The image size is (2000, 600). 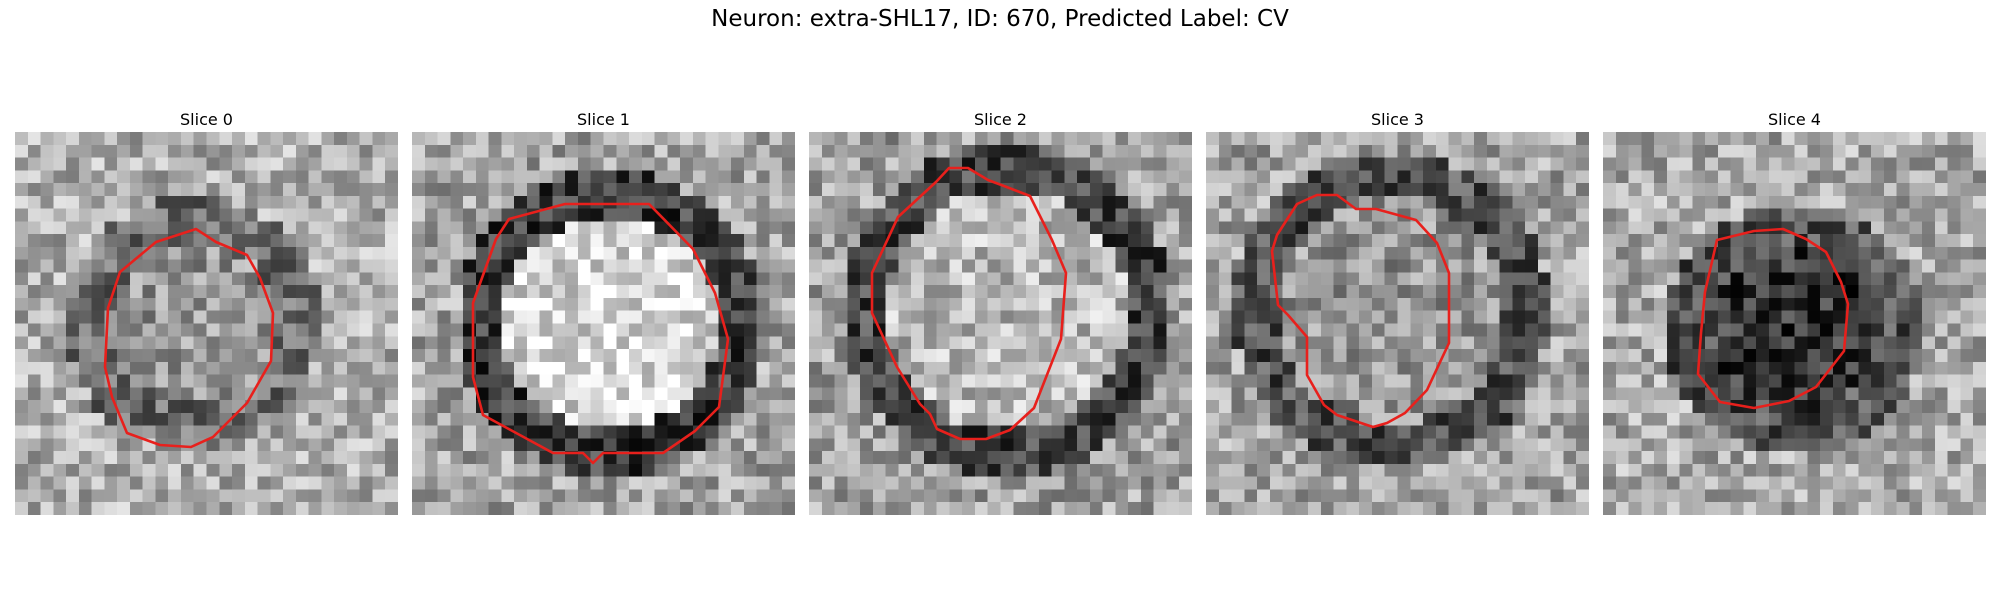 What do you see at coordinates (1397, 119) in the screenshot?
I see `slice-title: Slice 3` at bounding box center [1397, 119].